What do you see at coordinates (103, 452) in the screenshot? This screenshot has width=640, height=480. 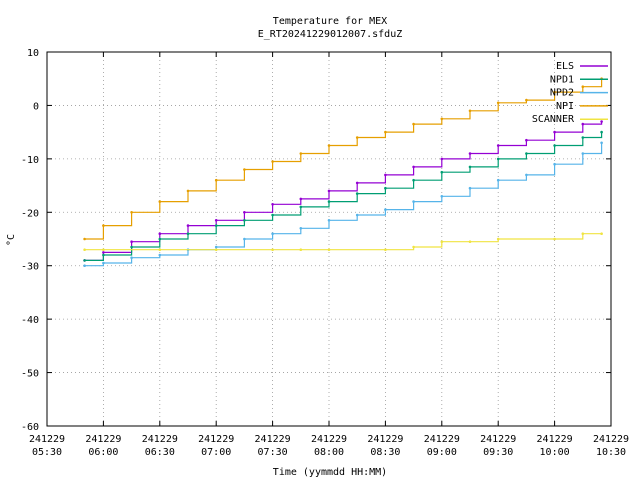 I see `x-tick-label-time: 06:00` at bounding box center [103, 452].